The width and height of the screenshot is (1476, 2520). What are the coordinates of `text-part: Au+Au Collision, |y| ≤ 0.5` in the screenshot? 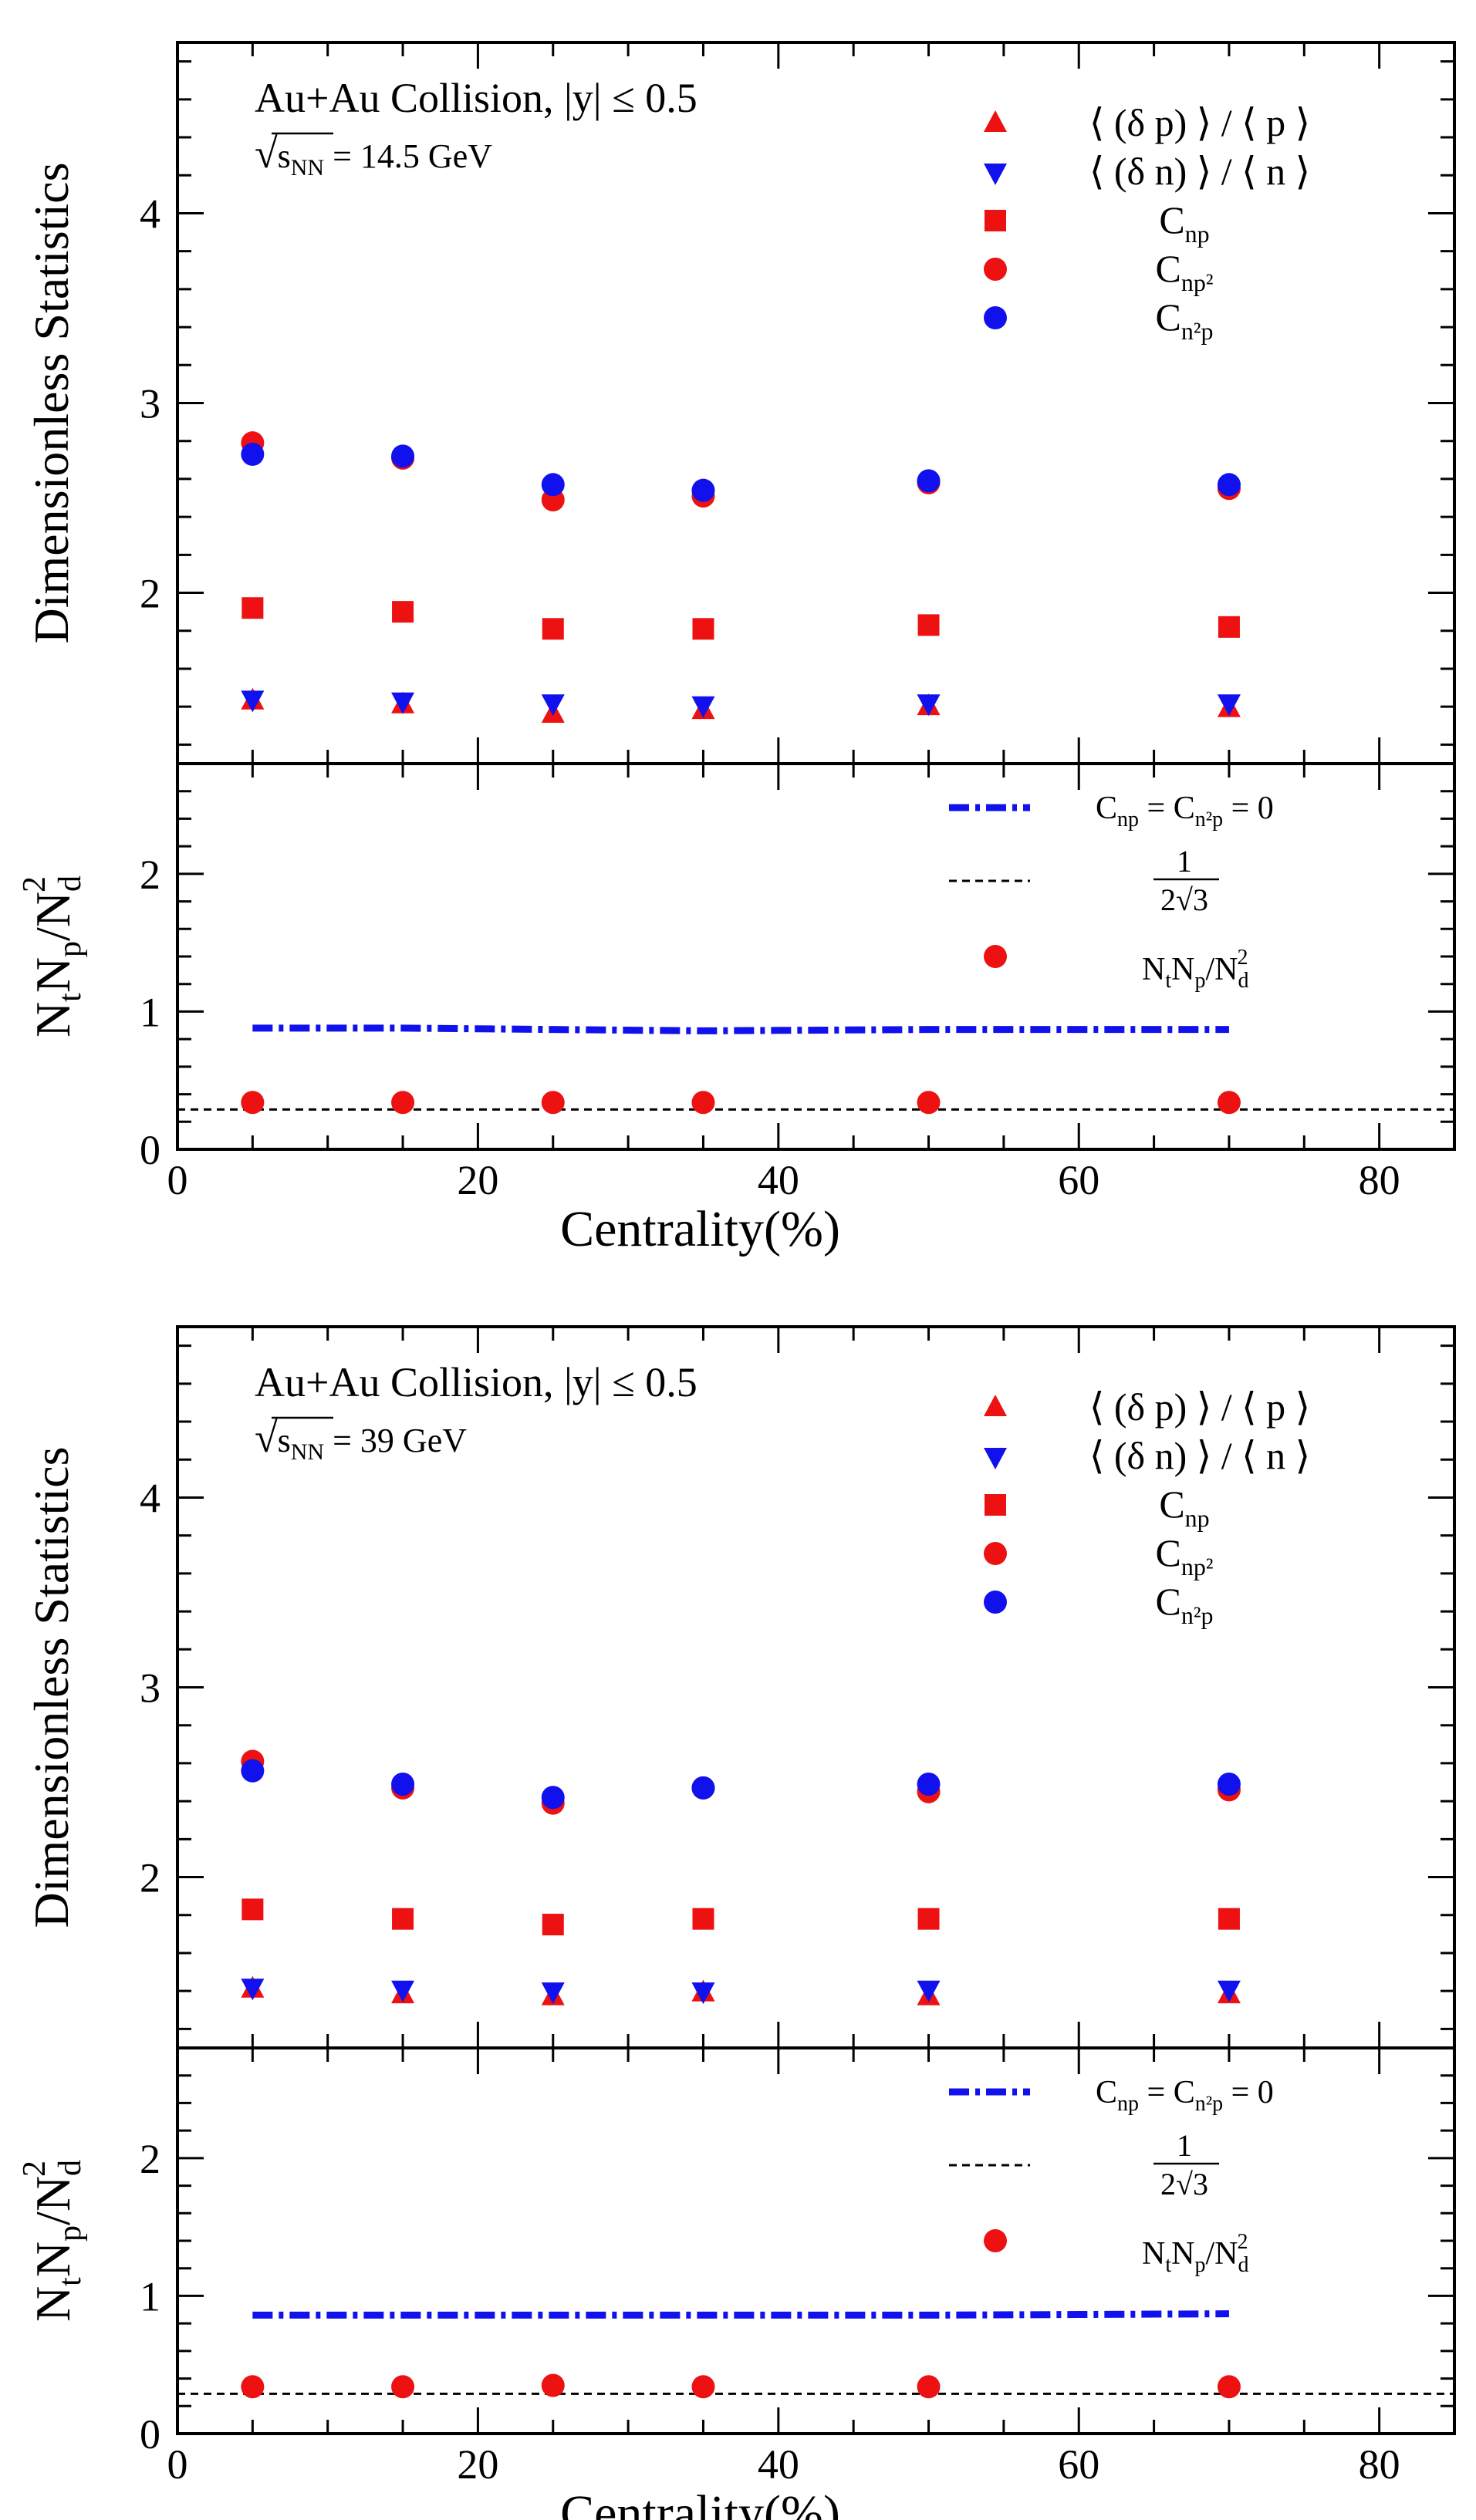 It's located at (476, 1382).